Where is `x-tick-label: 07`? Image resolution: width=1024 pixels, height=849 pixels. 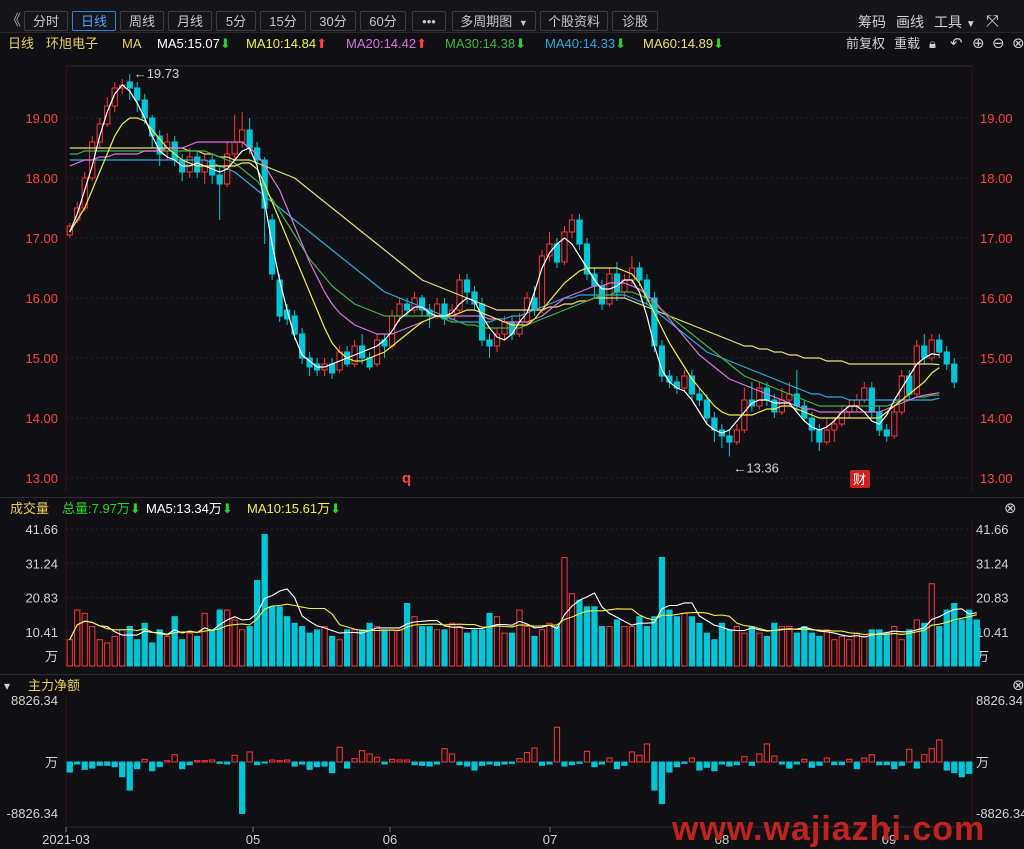 x-tick-label: 07 is located at coordinates (550, 839).